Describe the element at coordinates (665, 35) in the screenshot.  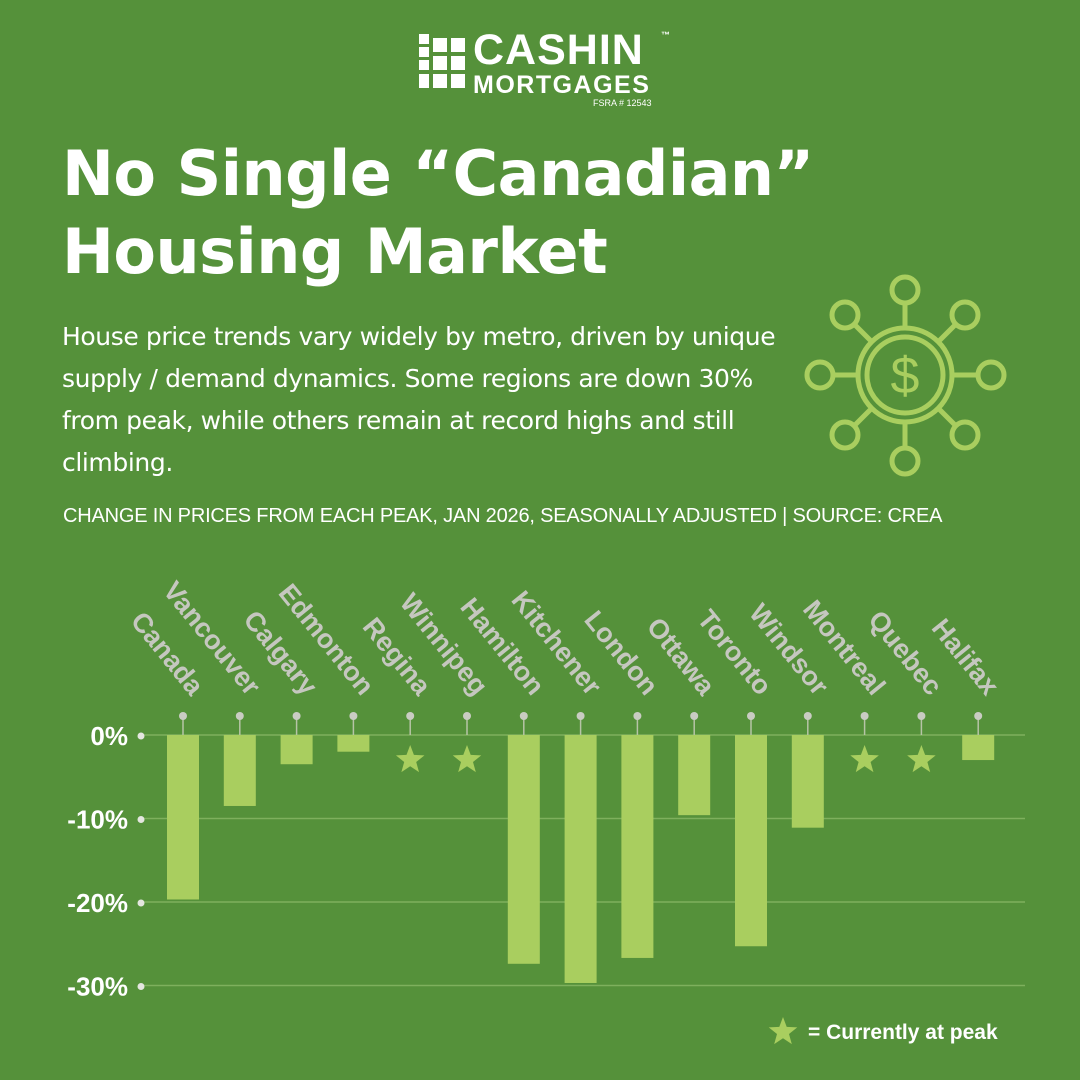
I see `trademark-symbol: ™` at that location.